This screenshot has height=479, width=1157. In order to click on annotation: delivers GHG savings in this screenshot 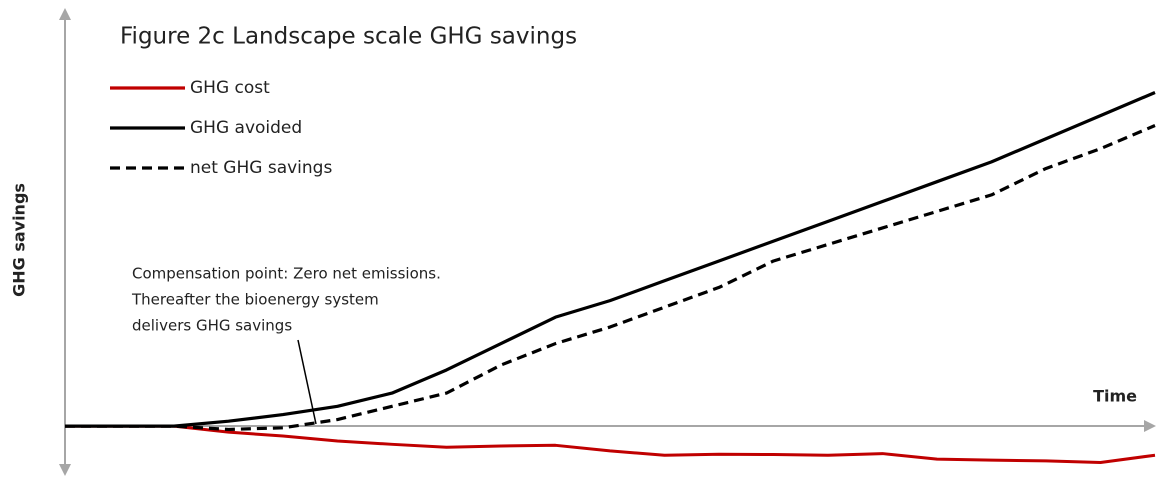, I will do `click(212, 326)`.